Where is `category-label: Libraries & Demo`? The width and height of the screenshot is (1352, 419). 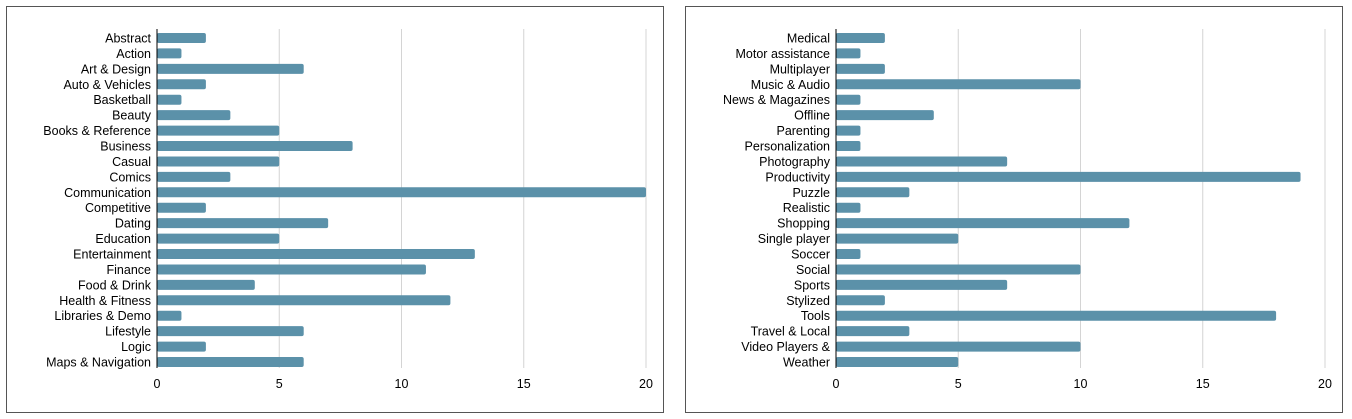
category-label: Libraries & Demo is located at coordinates (102, 316).